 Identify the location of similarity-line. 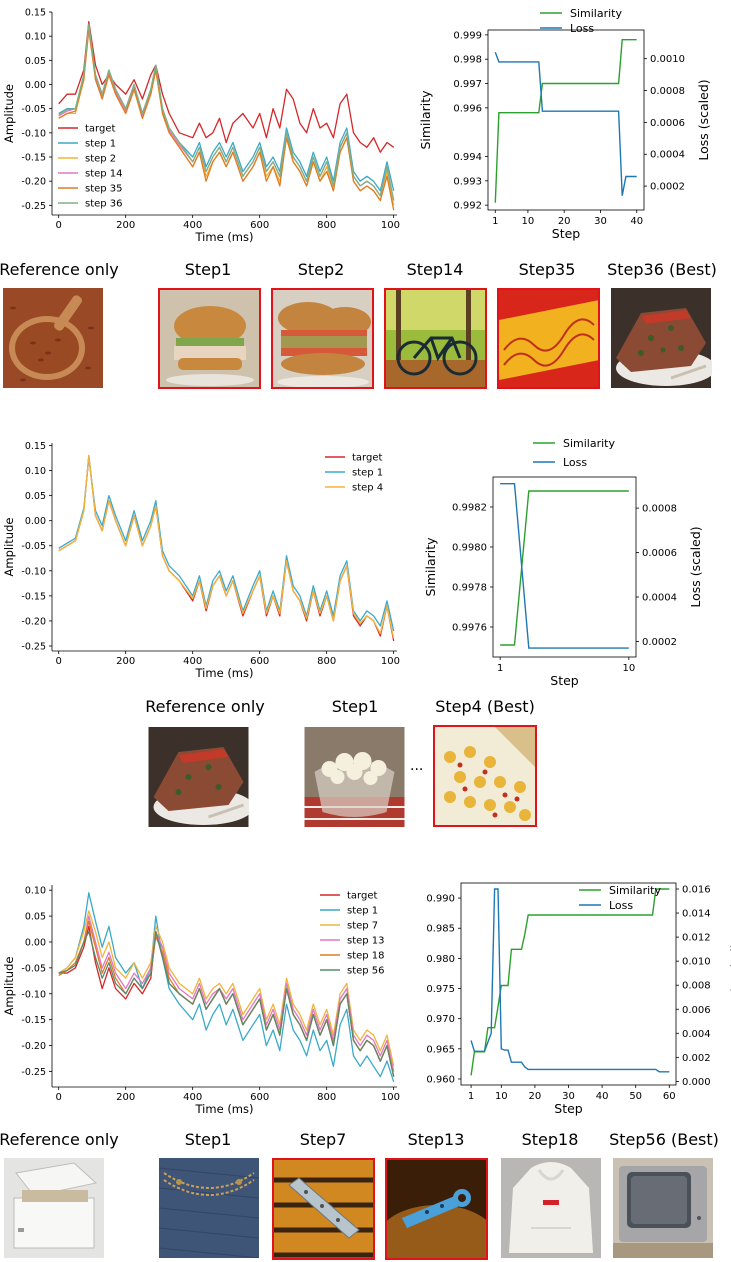
(570, 982).